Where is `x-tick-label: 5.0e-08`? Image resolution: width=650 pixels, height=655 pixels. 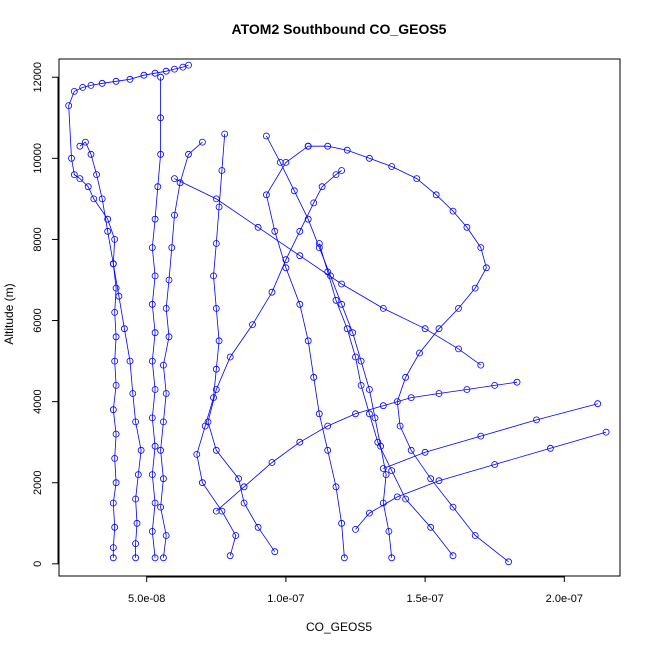
x-tick-label: 5.0e-08 is located at coordinates (146, 599).